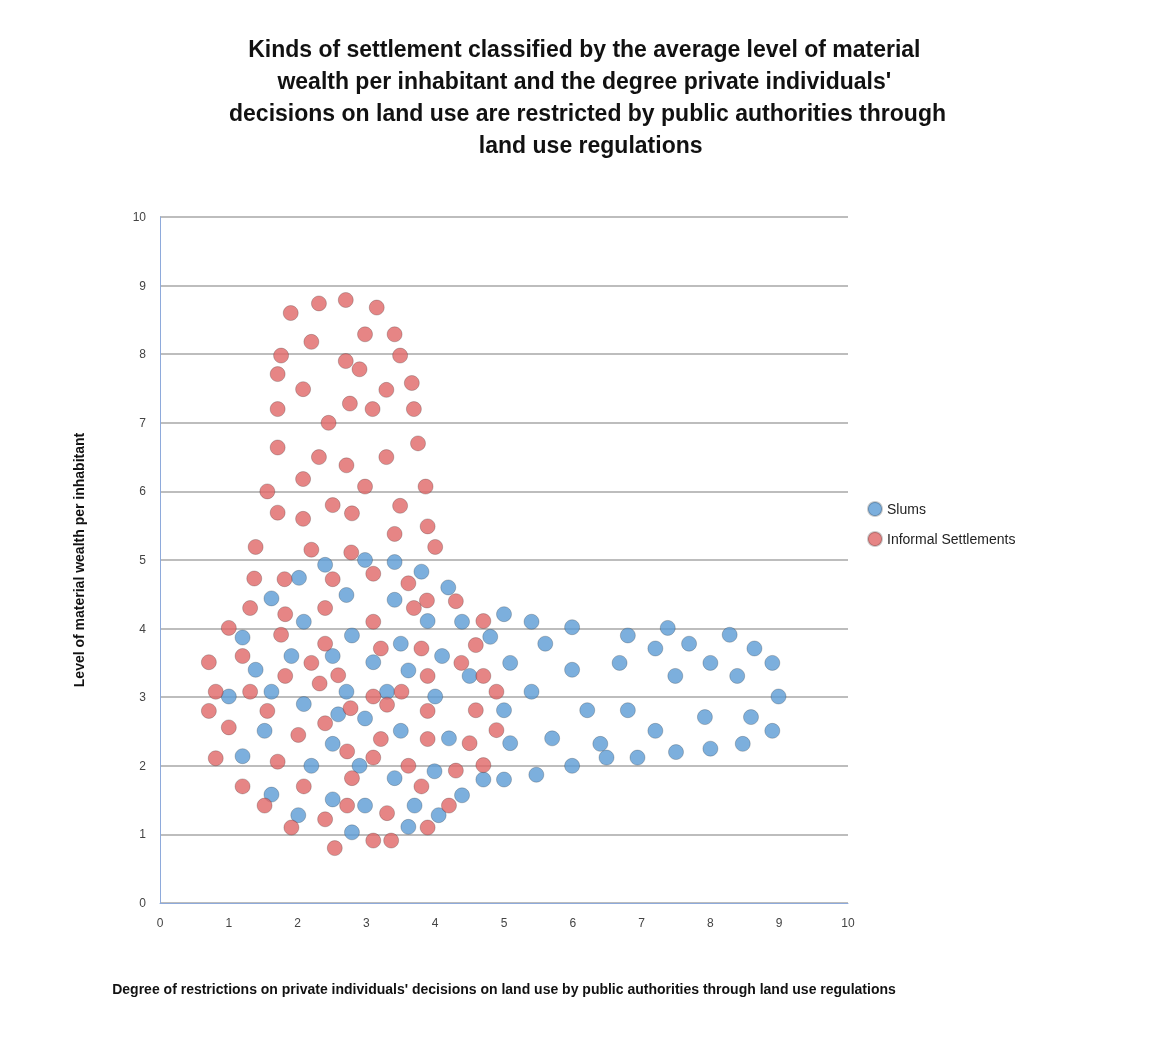 The image size is (1175, 1048). What do you see at coordinates (143, 560) in the screenshot?
I see `y-tick-label: 5` at bounding box center [143, 560].